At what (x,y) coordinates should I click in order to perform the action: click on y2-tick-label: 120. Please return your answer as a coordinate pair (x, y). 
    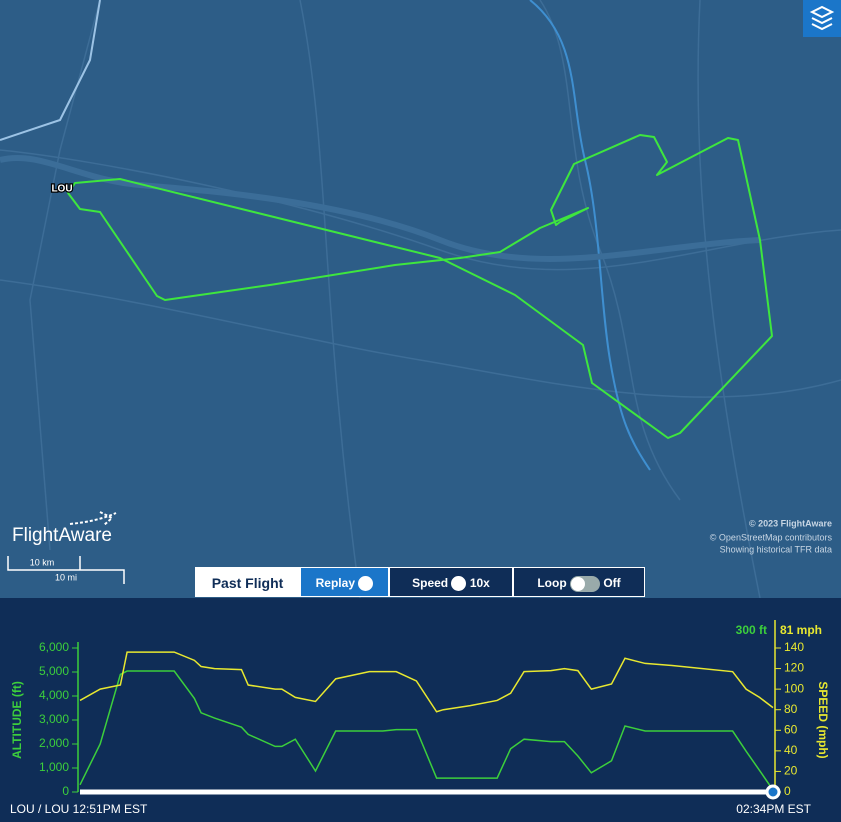
    Looking at the image, I should click on (794, 668).